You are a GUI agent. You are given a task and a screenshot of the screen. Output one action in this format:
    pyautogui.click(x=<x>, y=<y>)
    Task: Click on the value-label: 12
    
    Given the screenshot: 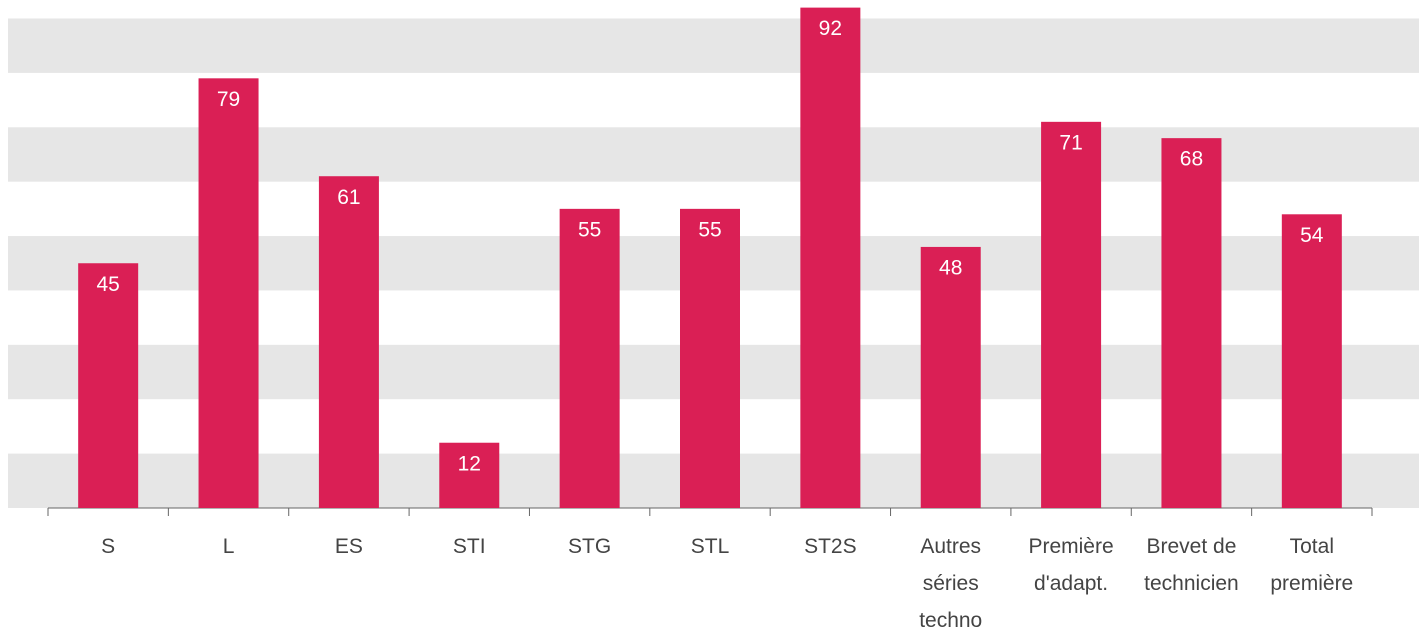 What is the action you would take?
    pyautogui.click(x=469, y=463)
    